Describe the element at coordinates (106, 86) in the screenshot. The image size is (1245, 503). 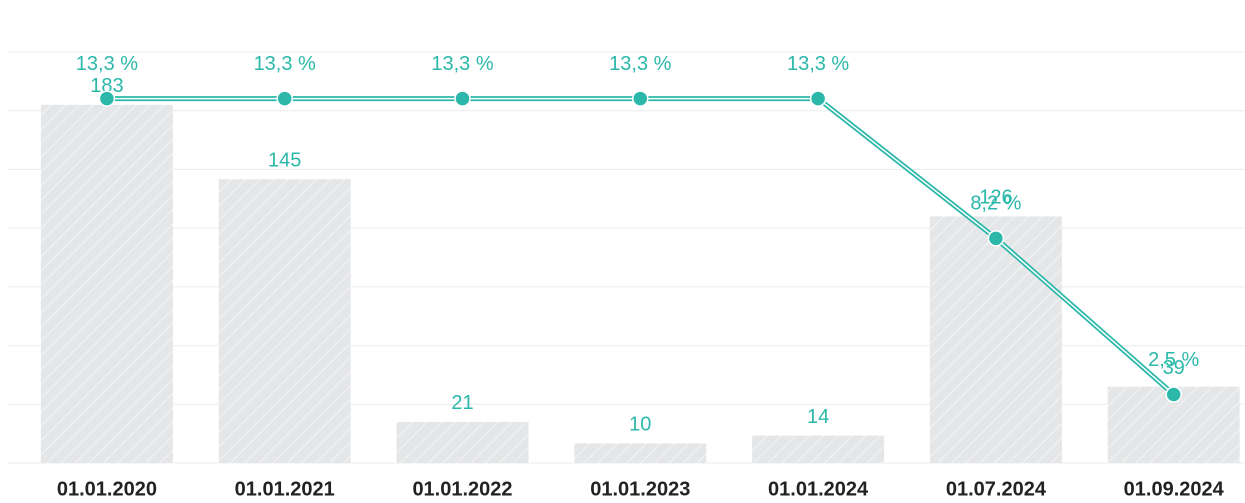
I see `bar-value-label: 183` at that location.